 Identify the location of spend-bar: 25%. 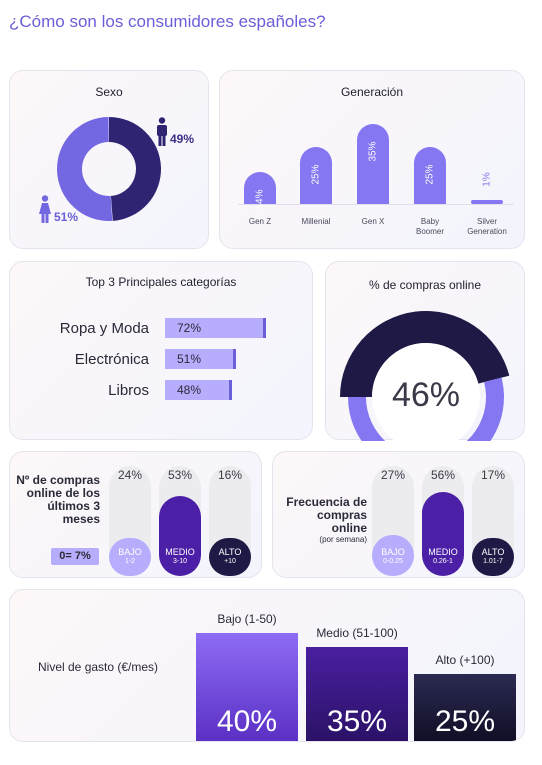
(465, 707).